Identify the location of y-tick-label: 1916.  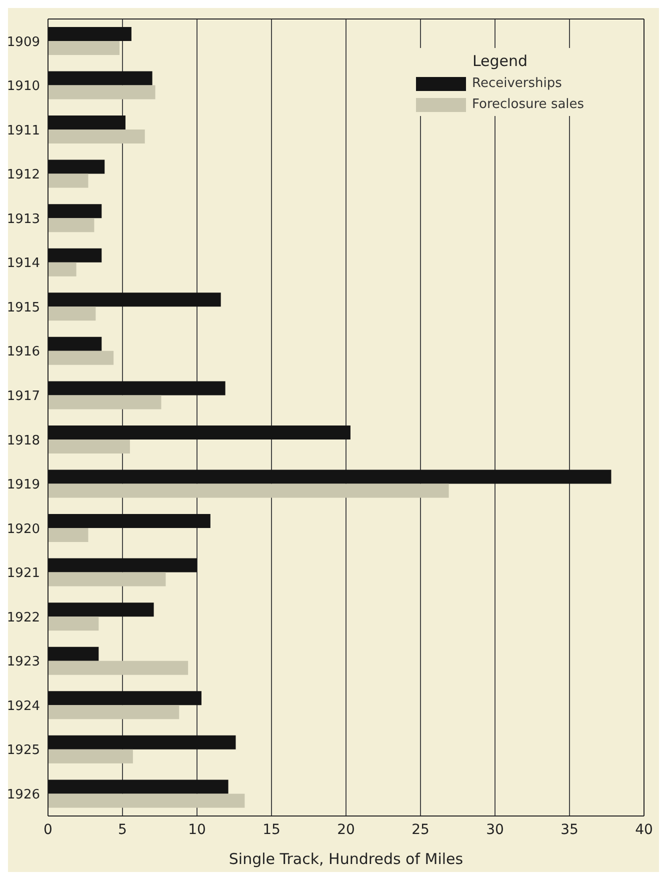
(23, 352).